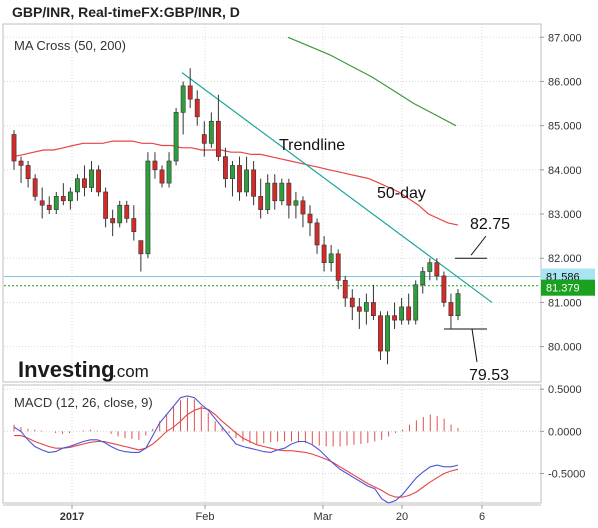  I want to click on ma-cross-label: MA Cross (50, 200), so click(70, 45).